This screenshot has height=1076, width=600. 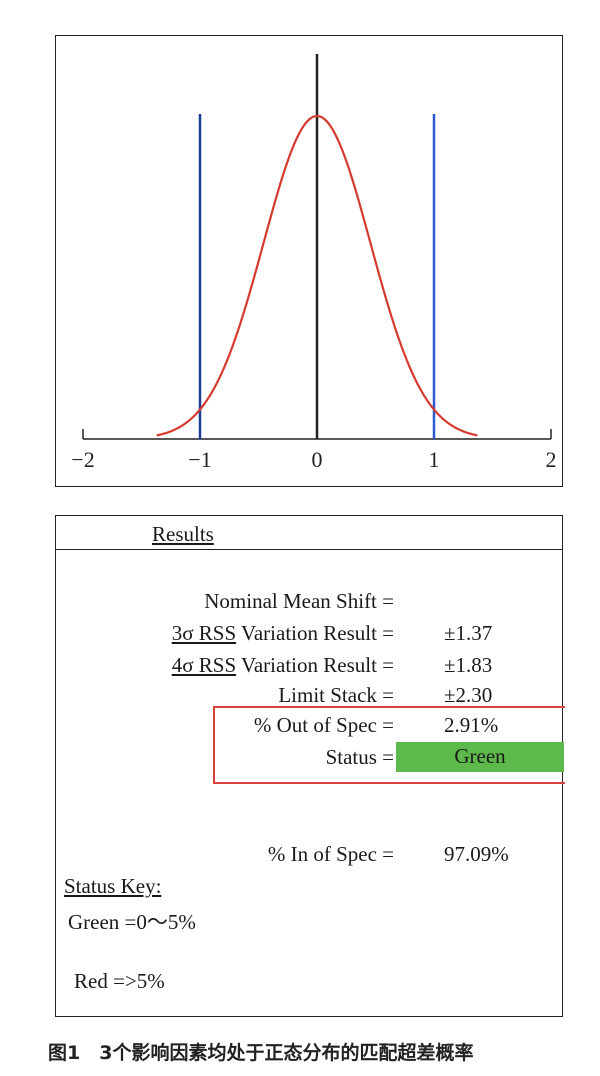 I want to click on rss4-prefix: 4σ RSS, so click(x=204, y=665).